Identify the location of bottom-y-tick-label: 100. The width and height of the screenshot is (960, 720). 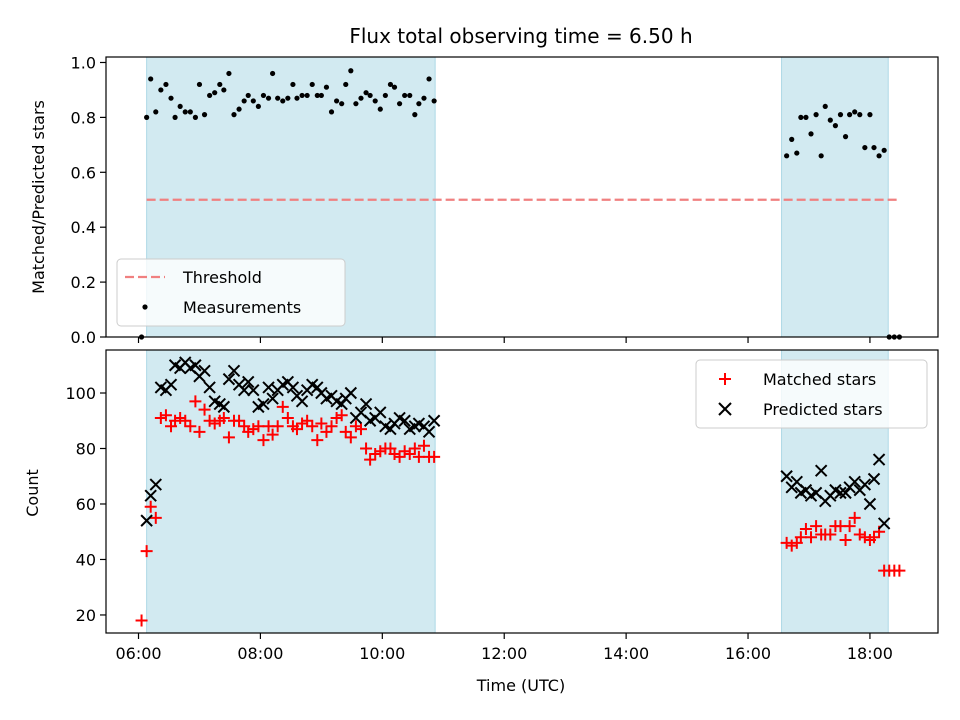
(80, 393).